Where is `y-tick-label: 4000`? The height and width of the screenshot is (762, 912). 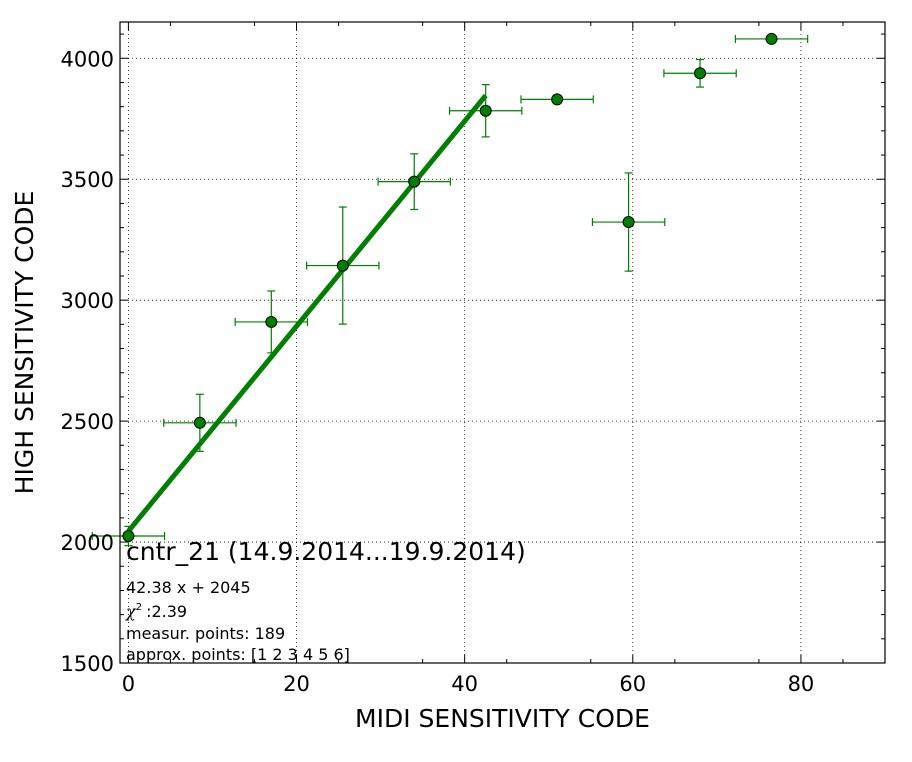 y-tick-label: 4000 is located at coordinates (87, 59).